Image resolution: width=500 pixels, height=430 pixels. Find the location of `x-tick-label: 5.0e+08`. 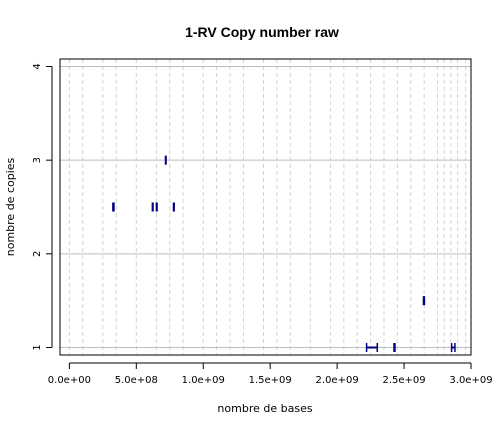

x-tick-label: 5.0e+08 is located at coordinates (136, 380).